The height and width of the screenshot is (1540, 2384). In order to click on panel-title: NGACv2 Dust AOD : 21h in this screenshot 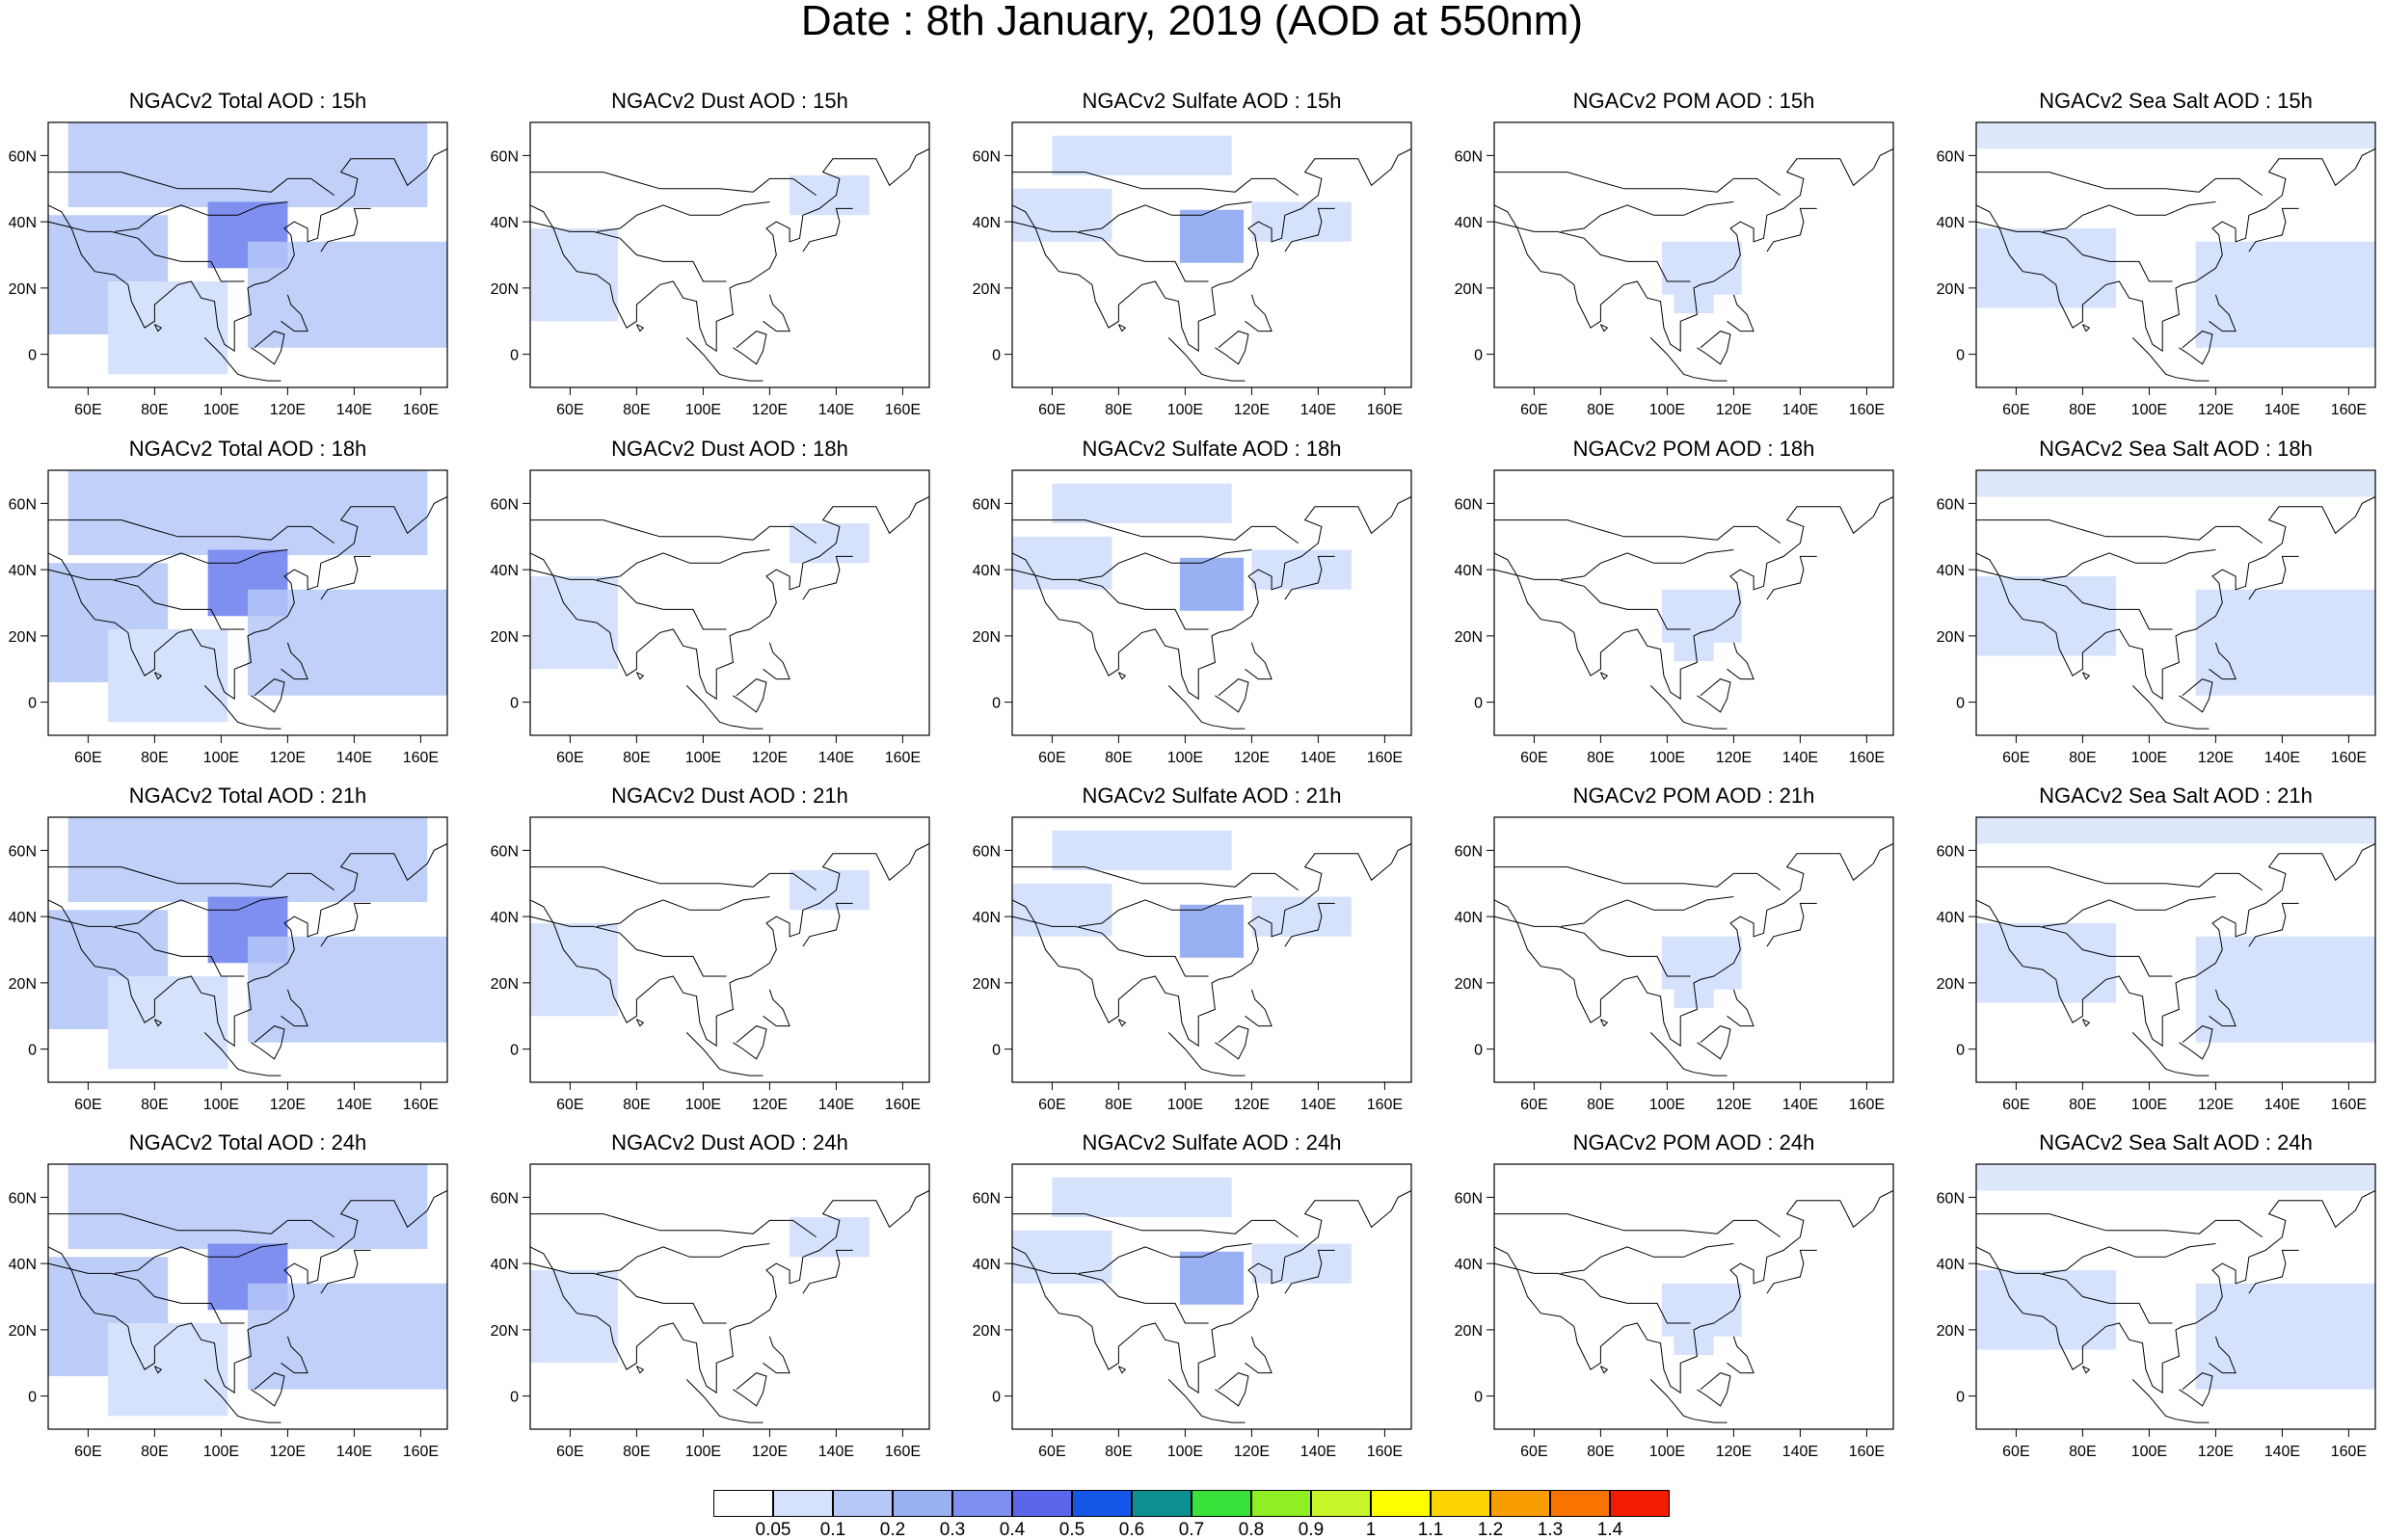, I will do `click(729, 796)`.